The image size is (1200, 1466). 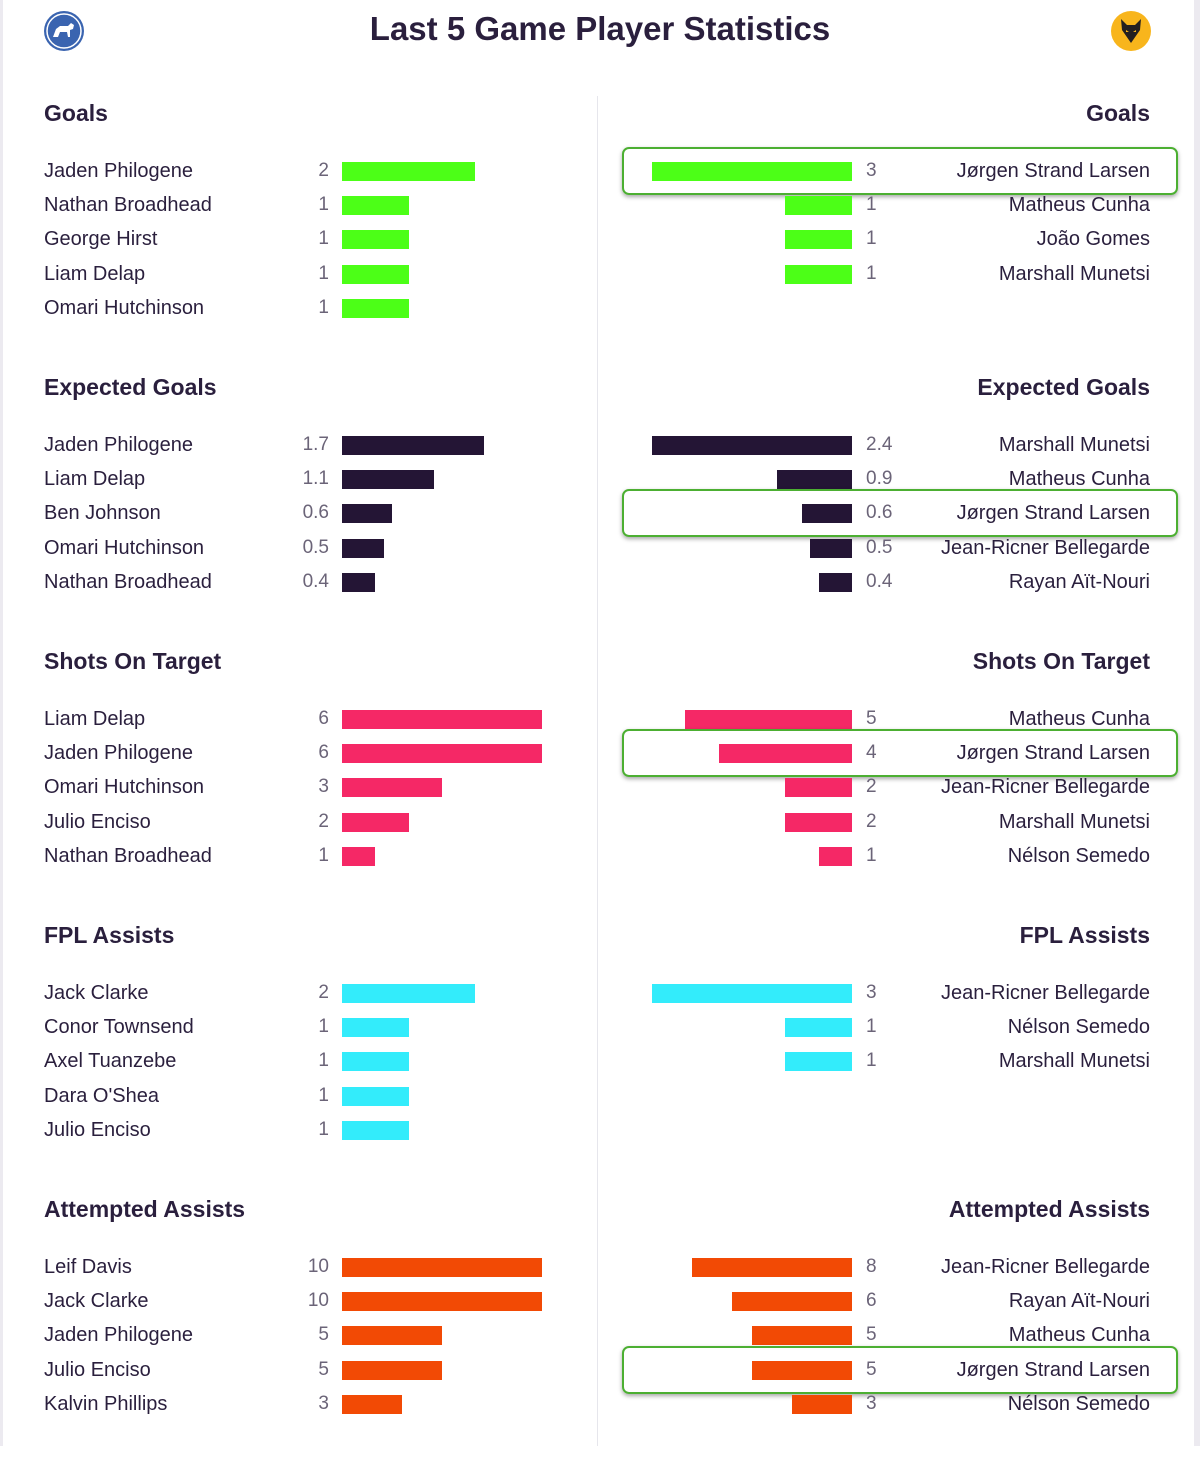 I want to click on right-player-row: 5 Matheus Cunha, so click(x=600, y=719).